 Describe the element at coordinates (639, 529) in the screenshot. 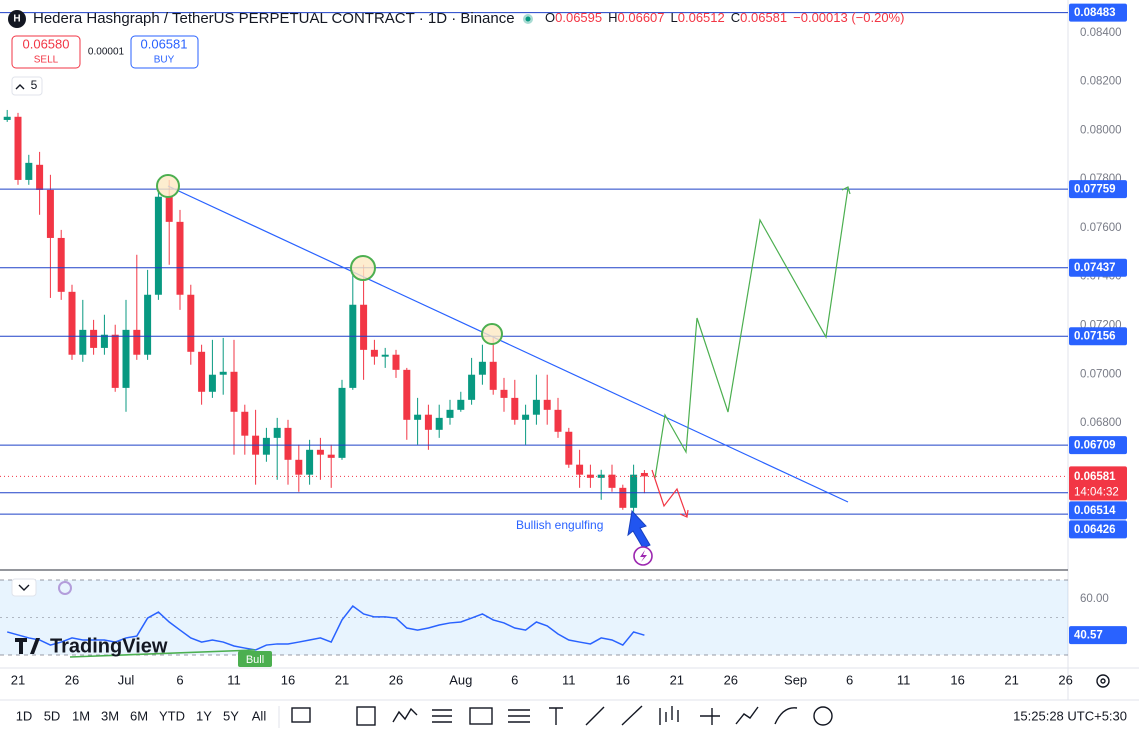

I see `signal-arrow` at that location.